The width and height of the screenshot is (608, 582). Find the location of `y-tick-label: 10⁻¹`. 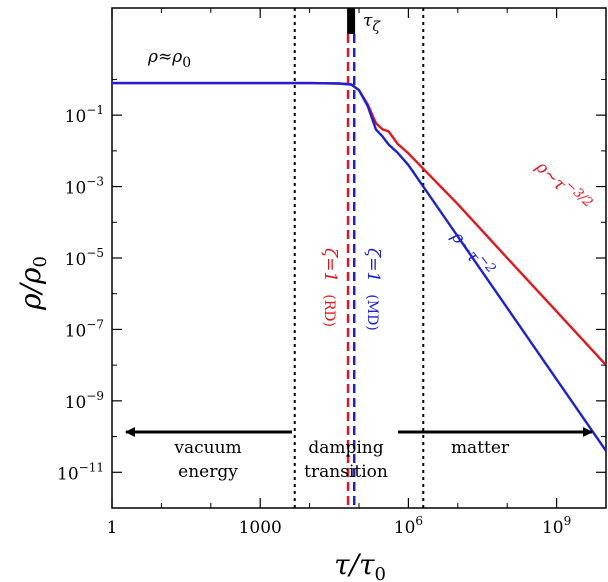

y-tick-label: 10⁻¹ is located at coordinates (84, 115).